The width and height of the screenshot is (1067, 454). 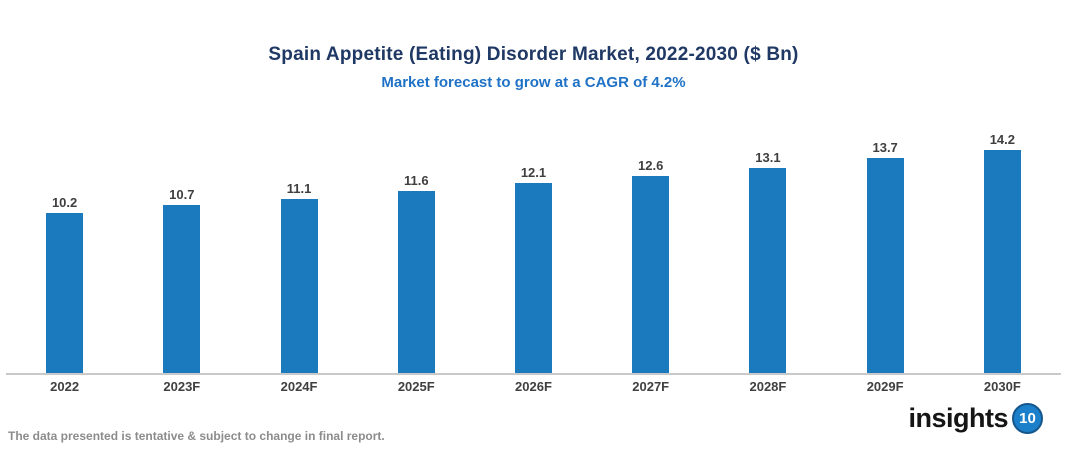 I want to click on logo-text: insights, so click(x=958, y=418).